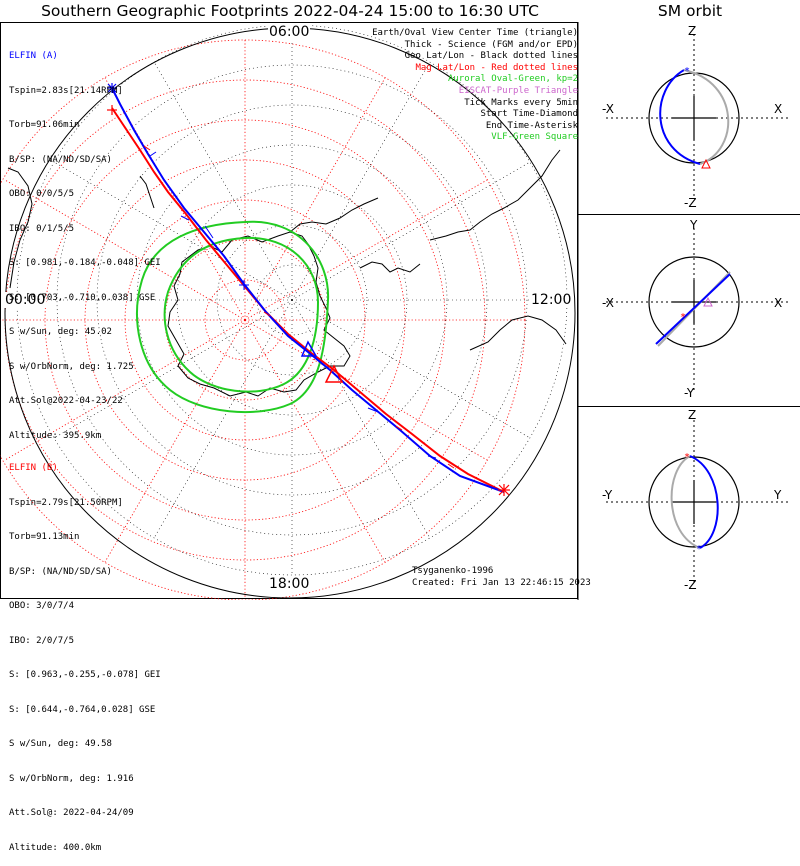 Image resolution: width=800 pixels, height=866 pixels. Describe the element at coordinates (501, 583) in the screenshot. I see `created-timestamp: Created: Fri Jan 13 22:46:15 2023` at that location.